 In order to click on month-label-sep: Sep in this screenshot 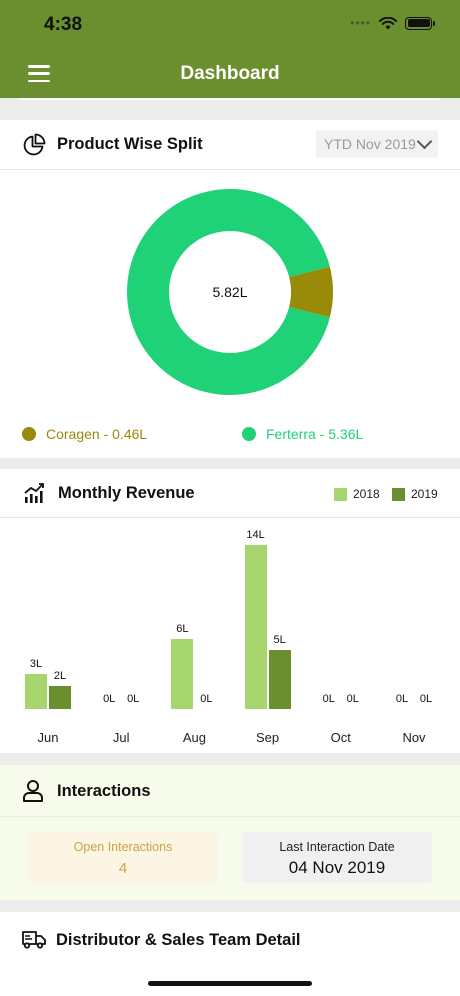, I will do `click(268, 737)`.